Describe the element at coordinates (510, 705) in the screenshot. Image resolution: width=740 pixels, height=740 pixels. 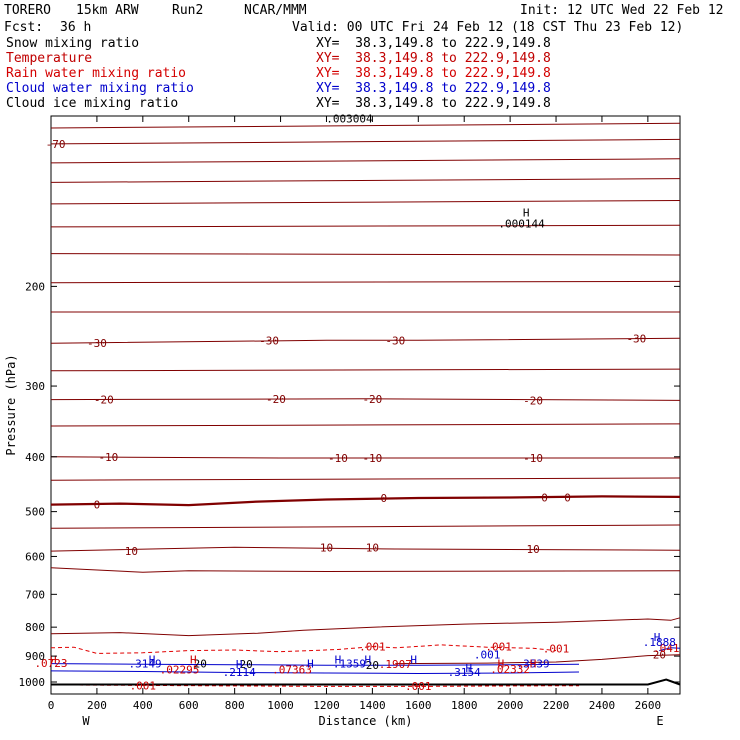
I see `x-tick-label: 2000` at that location.